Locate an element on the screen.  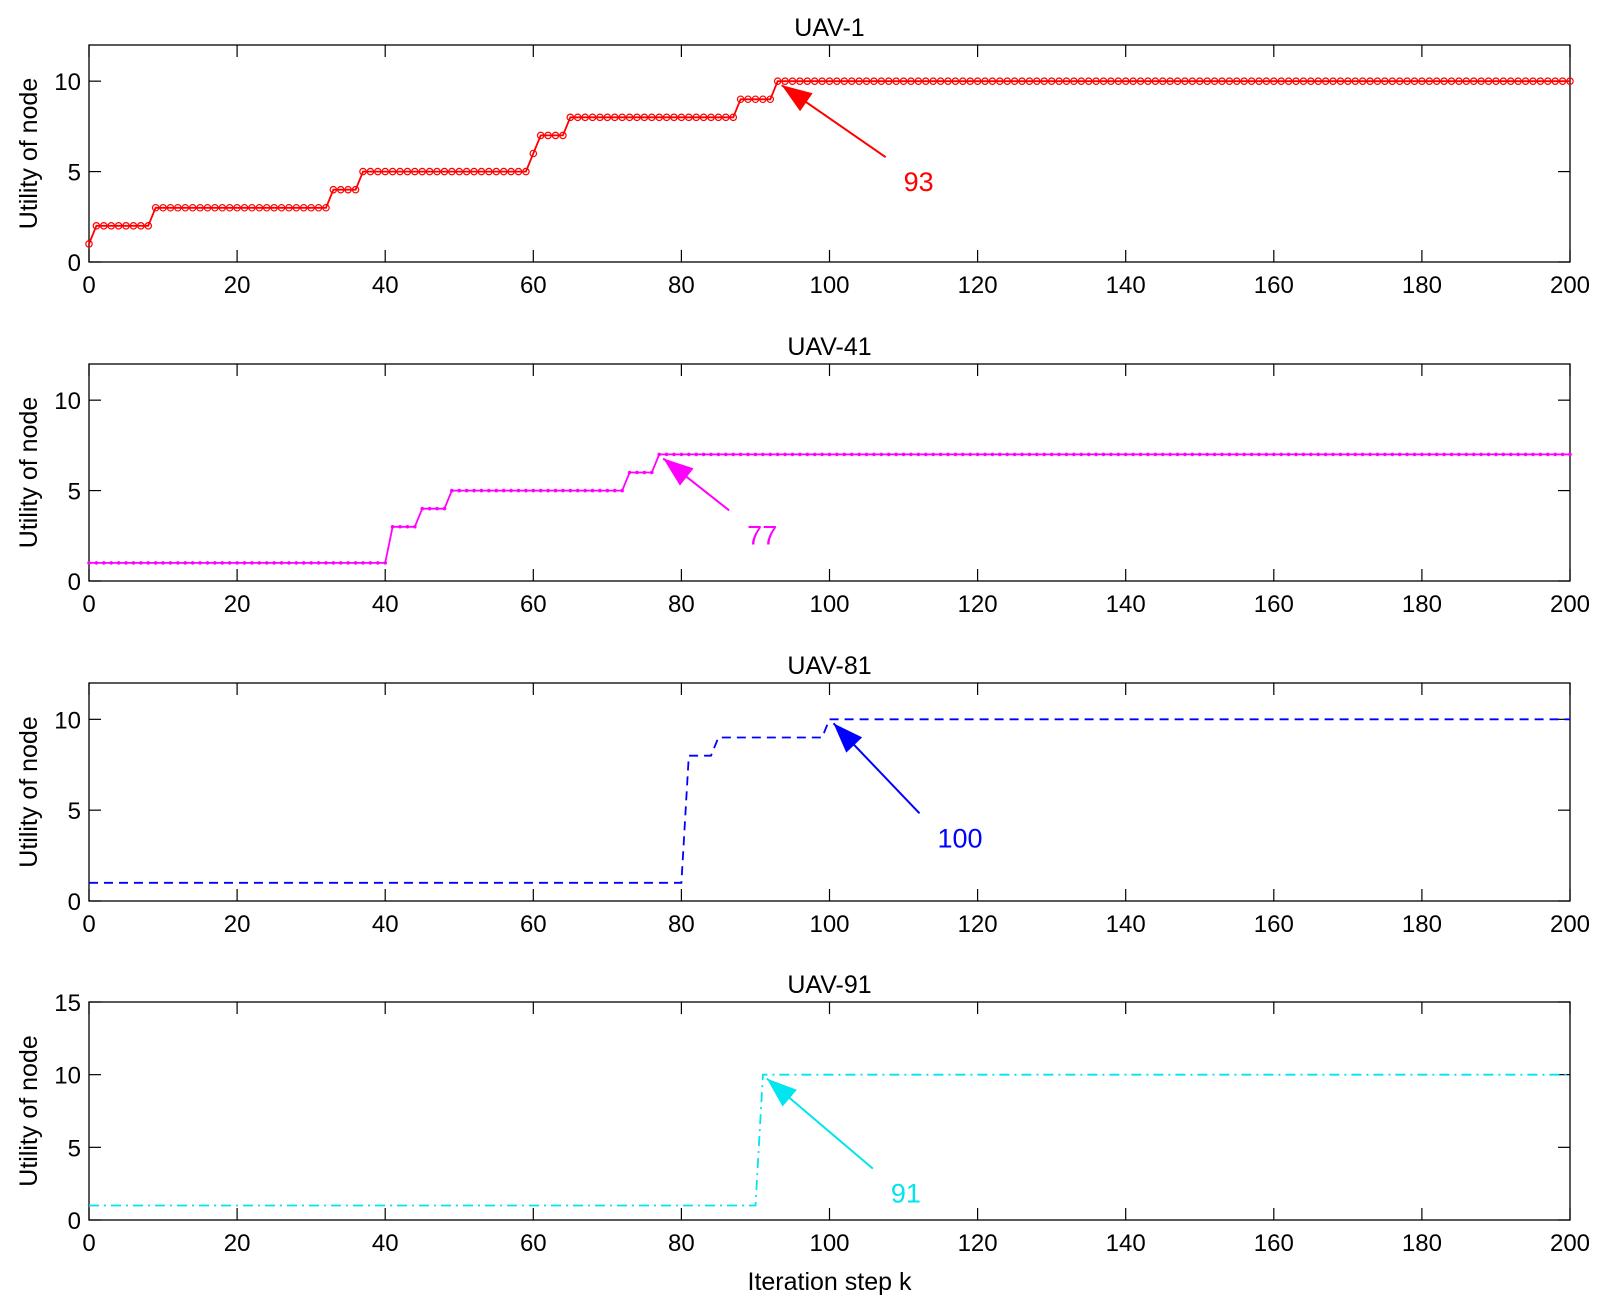
x-tick-label: 120 is located at coordinates (978, 604).